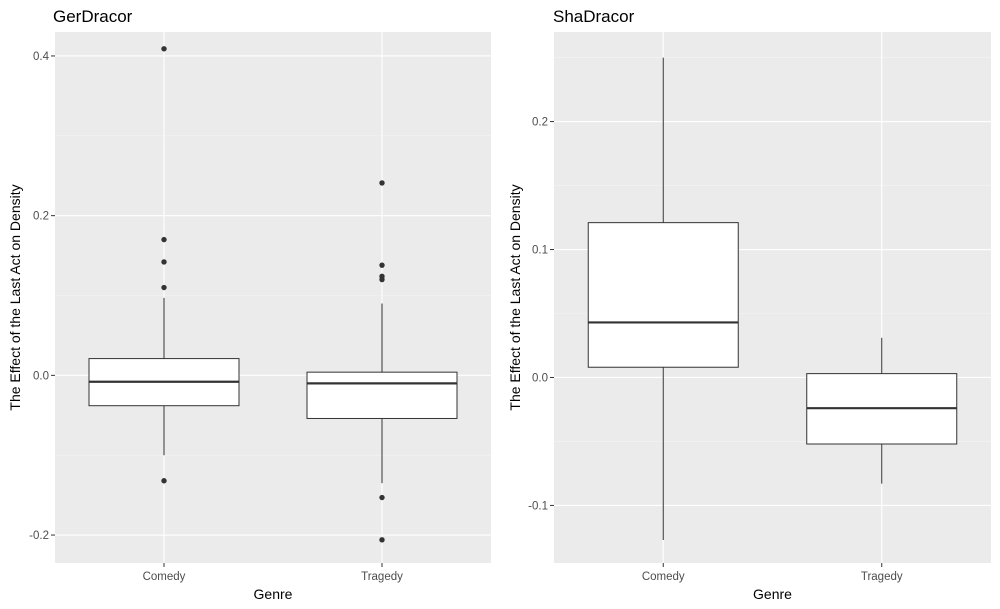  I want to click on y-tick-label: -0.2, so click(39, 536).